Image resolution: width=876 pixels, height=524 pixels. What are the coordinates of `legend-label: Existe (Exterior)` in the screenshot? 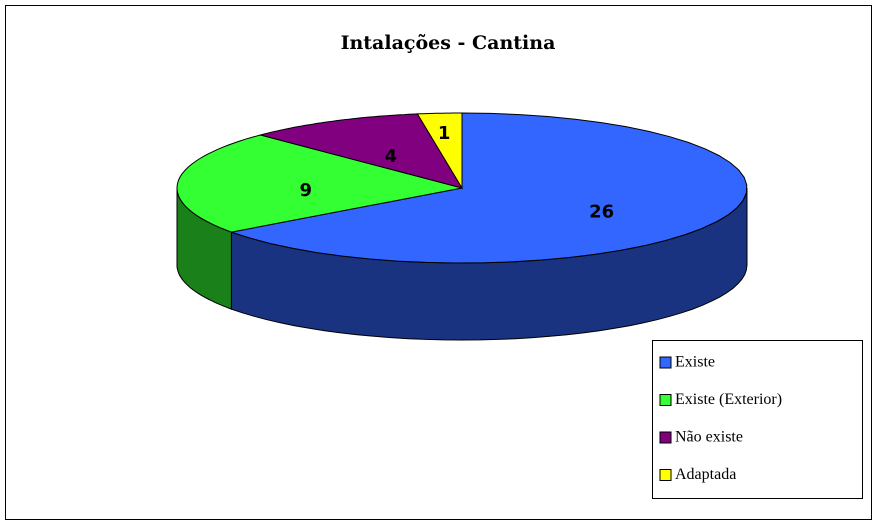 It's located at (728, 399).